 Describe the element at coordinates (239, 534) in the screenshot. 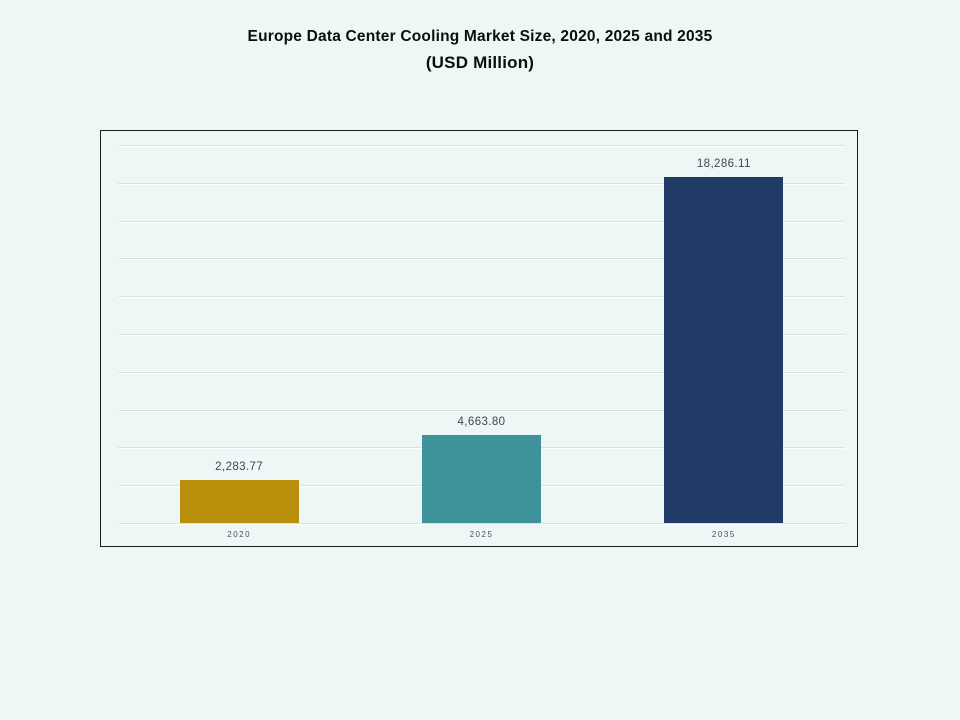

I see `x-tick-label-2020: 2020` at that location.